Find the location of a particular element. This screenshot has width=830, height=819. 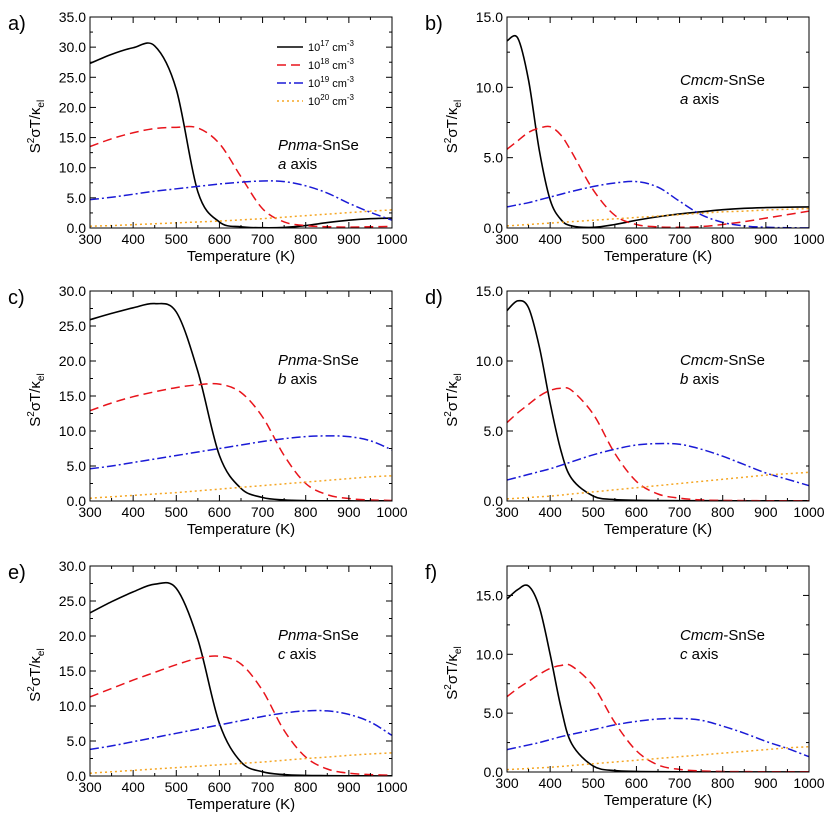

axis-annotation: c axis is located at coordinates (297, 654).